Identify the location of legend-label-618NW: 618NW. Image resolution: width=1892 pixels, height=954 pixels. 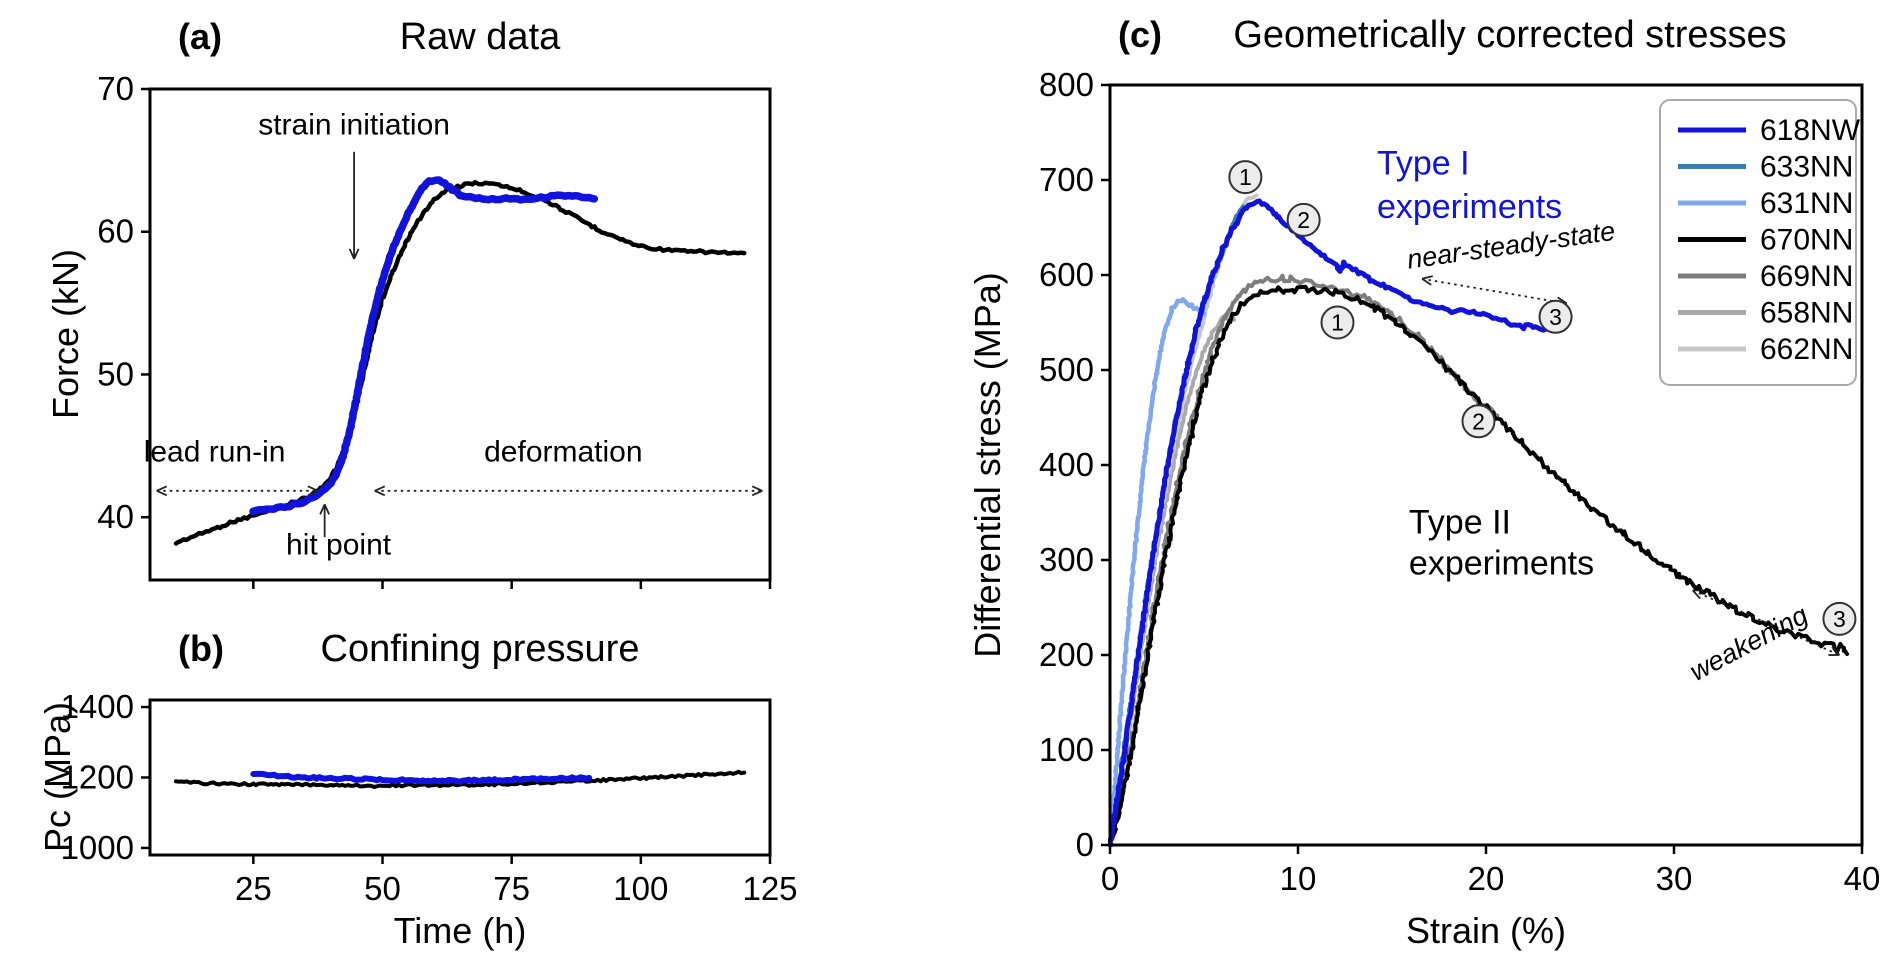
(1810, 130).